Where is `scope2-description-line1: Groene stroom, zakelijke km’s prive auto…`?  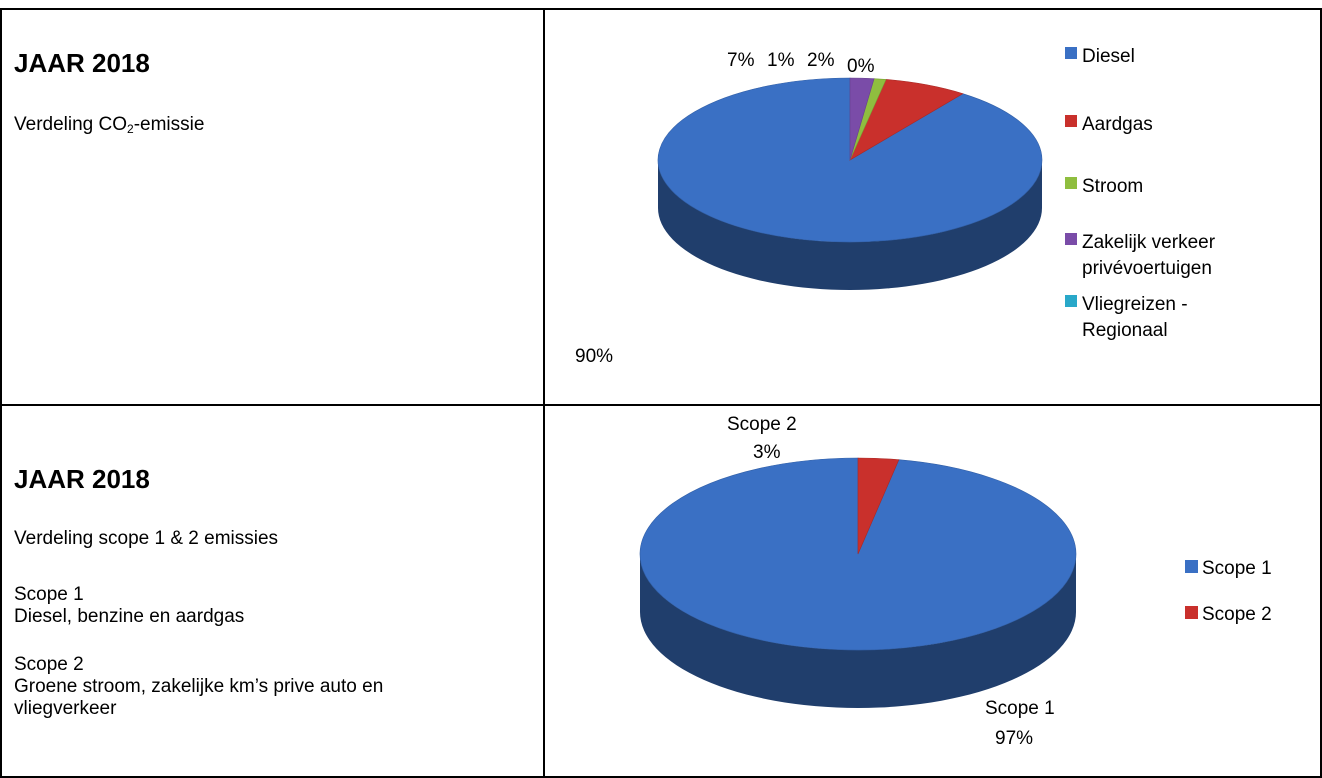 scope2-description-line1: Groene stroom, zakelijke km’s prive auto… is located at coordinates (199, 686).